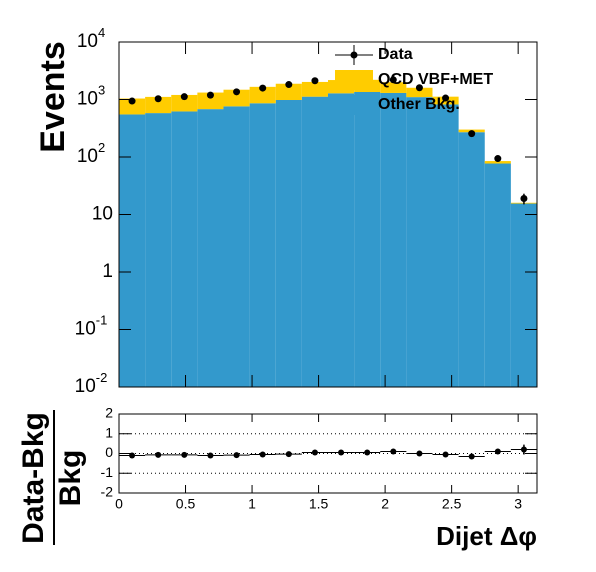 The height and width of the screenshot is (572, 596). What do you see at coordinates (435, 79) in the screenshot?
I see `legend-label: QCD VBF+MET` at bounding box center [435, 79].